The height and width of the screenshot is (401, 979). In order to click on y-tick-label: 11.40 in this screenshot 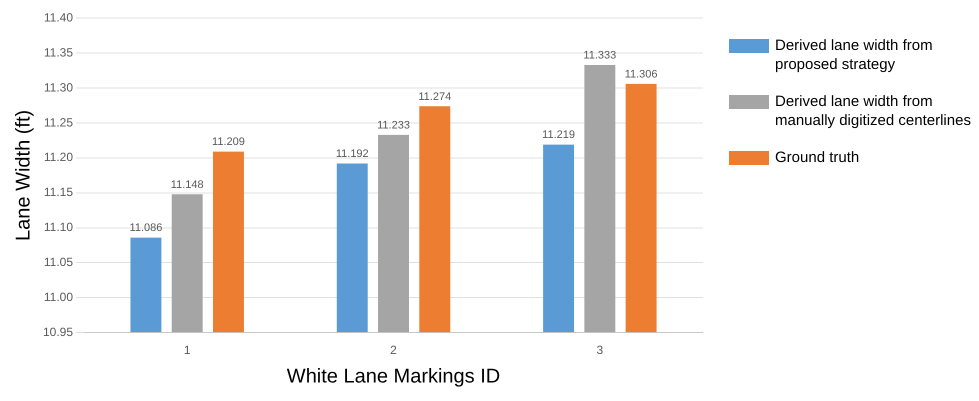, I will do `click(59, 17)`.